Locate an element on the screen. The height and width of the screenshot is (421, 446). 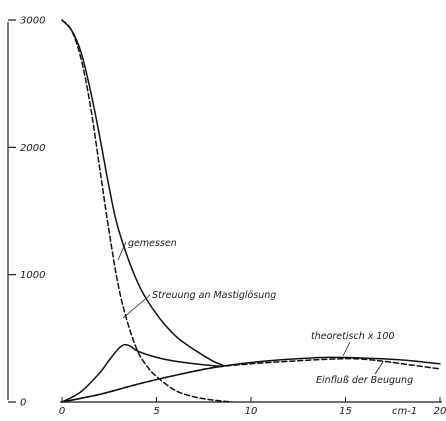
y-tick-label-3: 3000 is located at coordinates (32, 21).